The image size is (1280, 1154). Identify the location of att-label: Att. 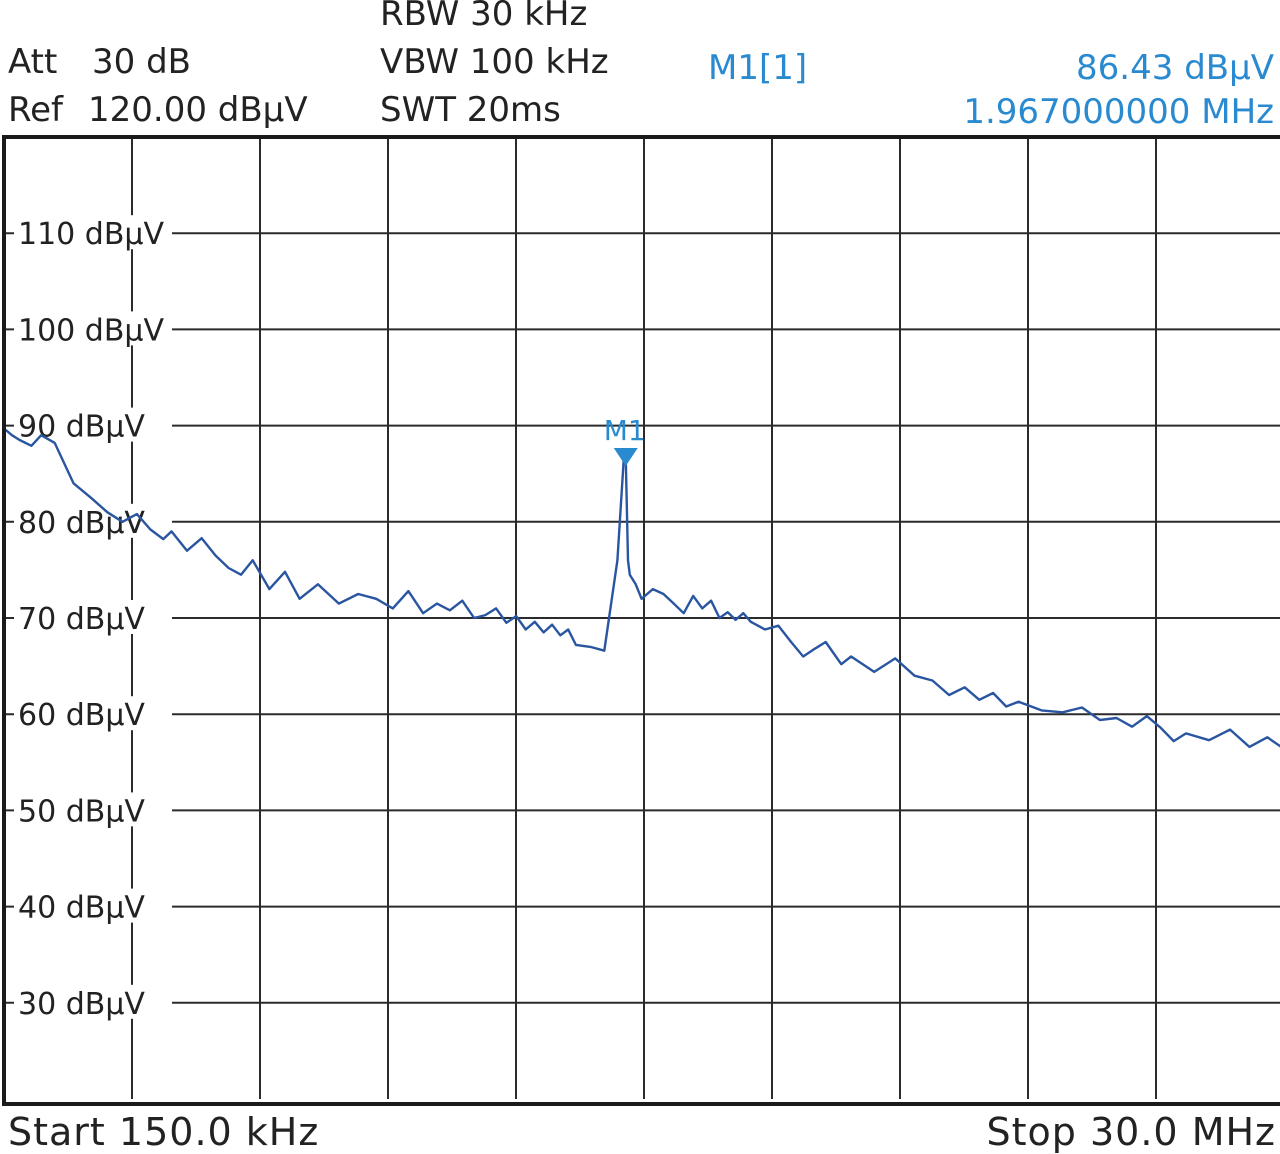
(33, 62).